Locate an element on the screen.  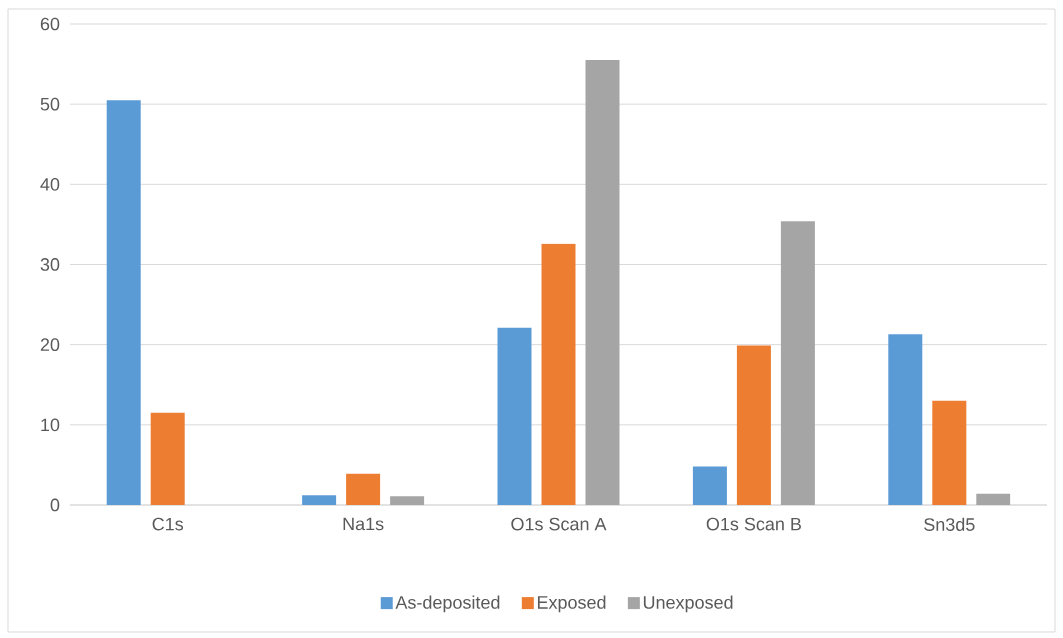
y-tick-label: 0 is located at coordinates (55, 505).